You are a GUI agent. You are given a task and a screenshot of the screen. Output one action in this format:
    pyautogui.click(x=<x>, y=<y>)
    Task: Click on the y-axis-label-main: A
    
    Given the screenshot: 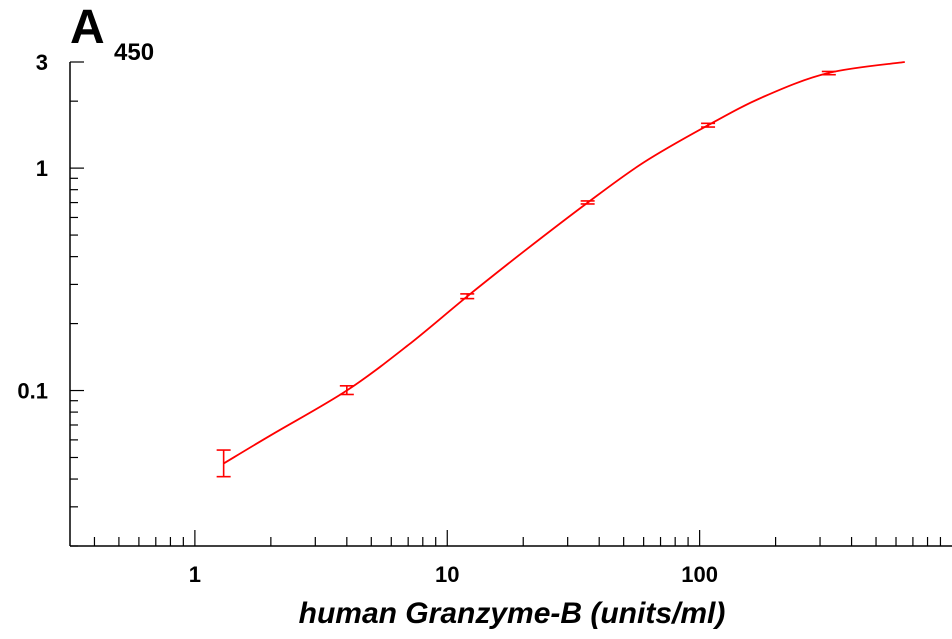 What is the action you would take?
    pyautogui.click(x=87, y=27)
    